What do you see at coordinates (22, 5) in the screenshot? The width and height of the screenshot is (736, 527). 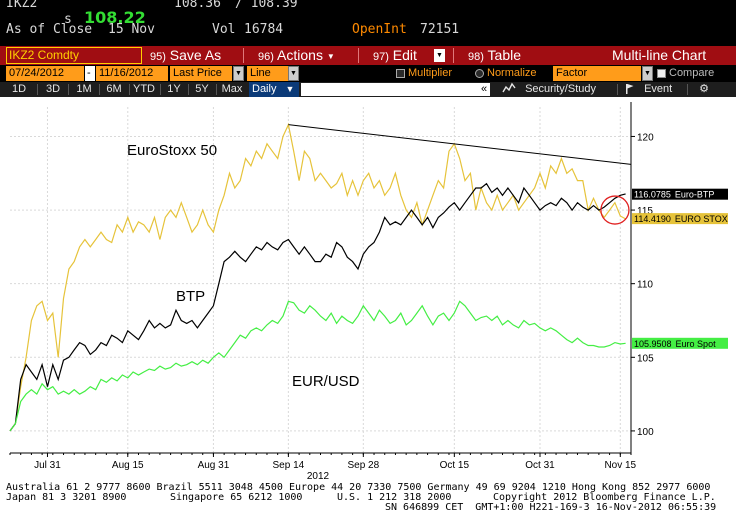 I see `ticker-fragment: IKZ2` at bounding box center [22, 5].